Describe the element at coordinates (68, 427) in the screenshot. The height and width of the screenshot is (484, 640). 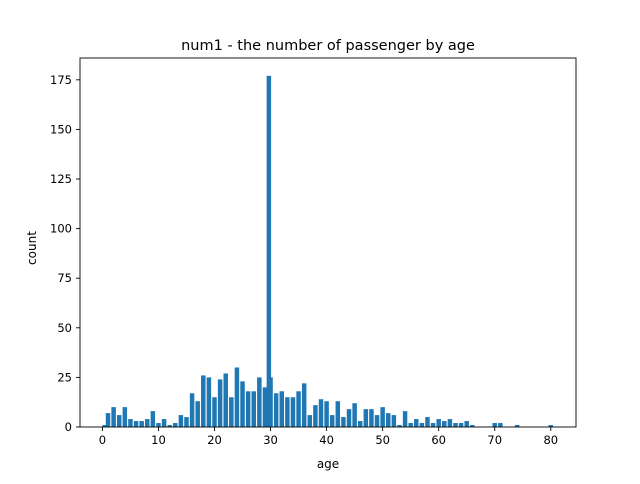
I see `y-tick-label: 0` at that location.